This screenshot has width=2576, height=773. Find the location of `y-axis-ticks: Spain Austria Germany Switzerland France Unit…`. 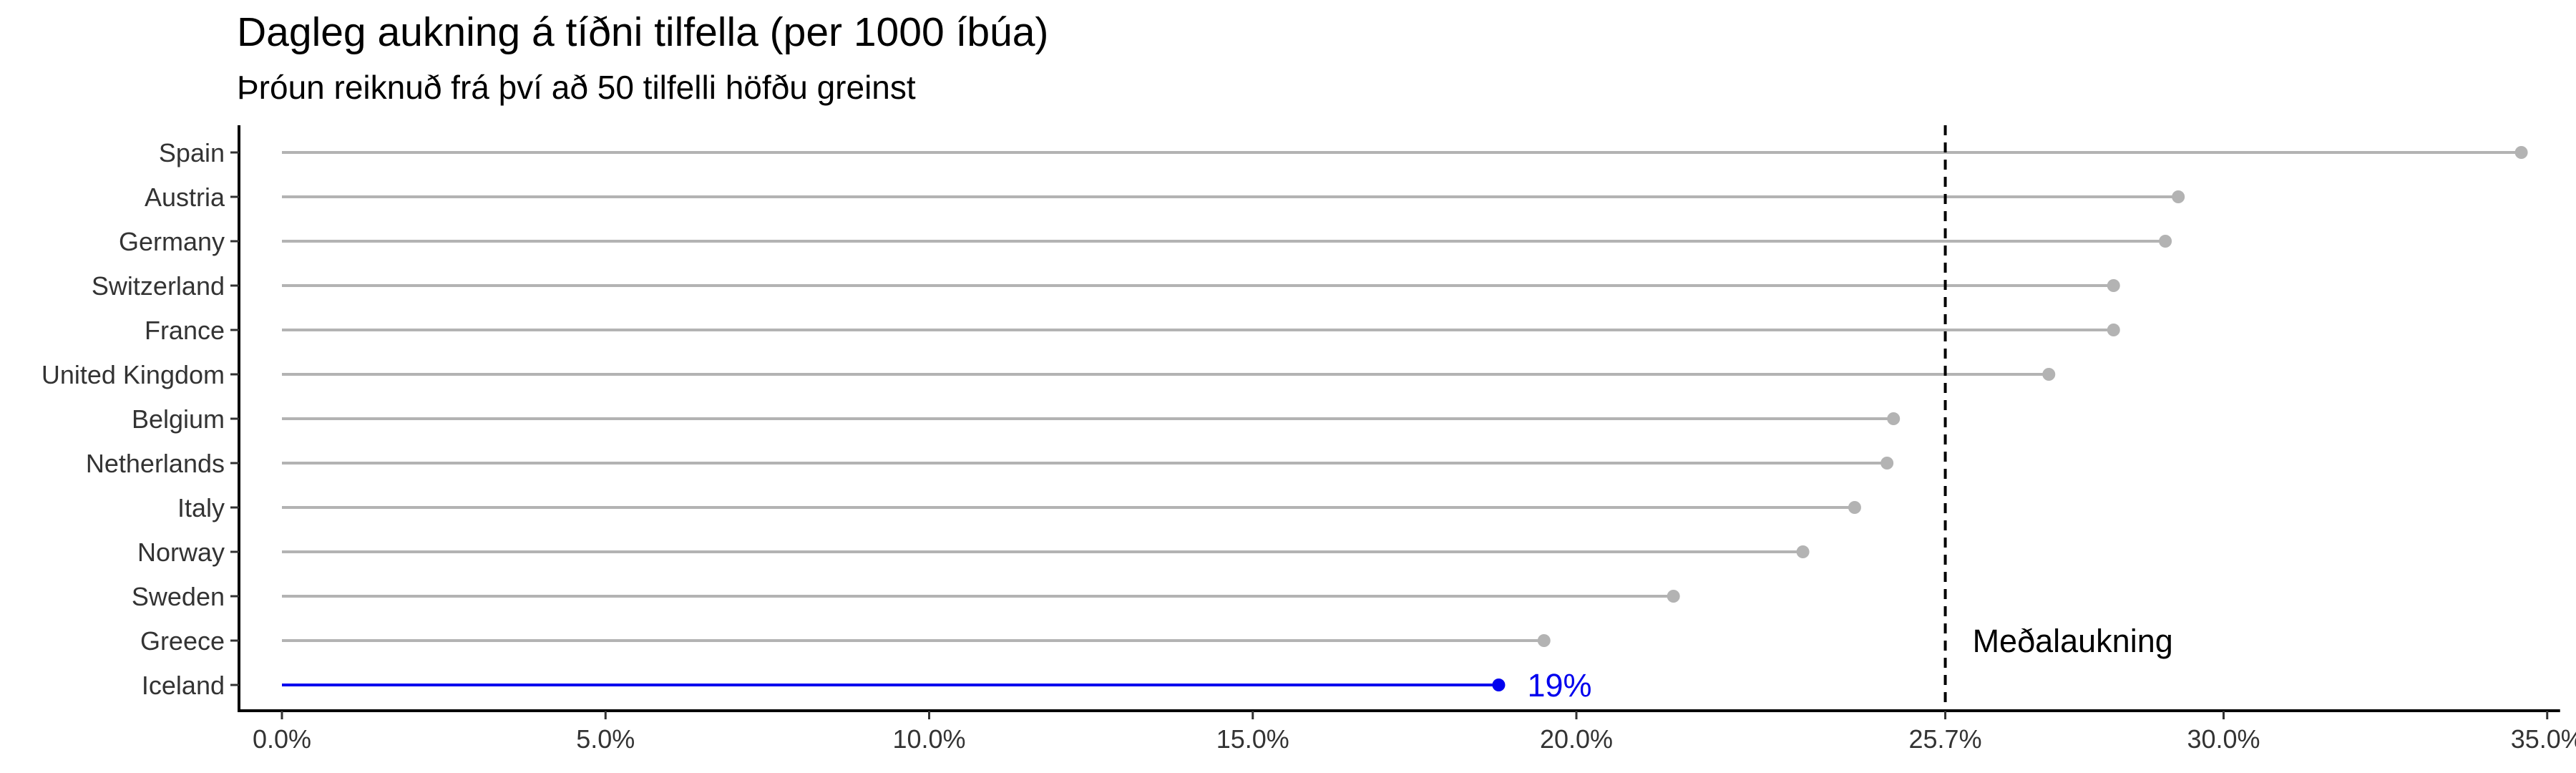

y-axis-ticks: Spain Austria Germany Switzerland France Unit… is located at coordinates (140, 419).